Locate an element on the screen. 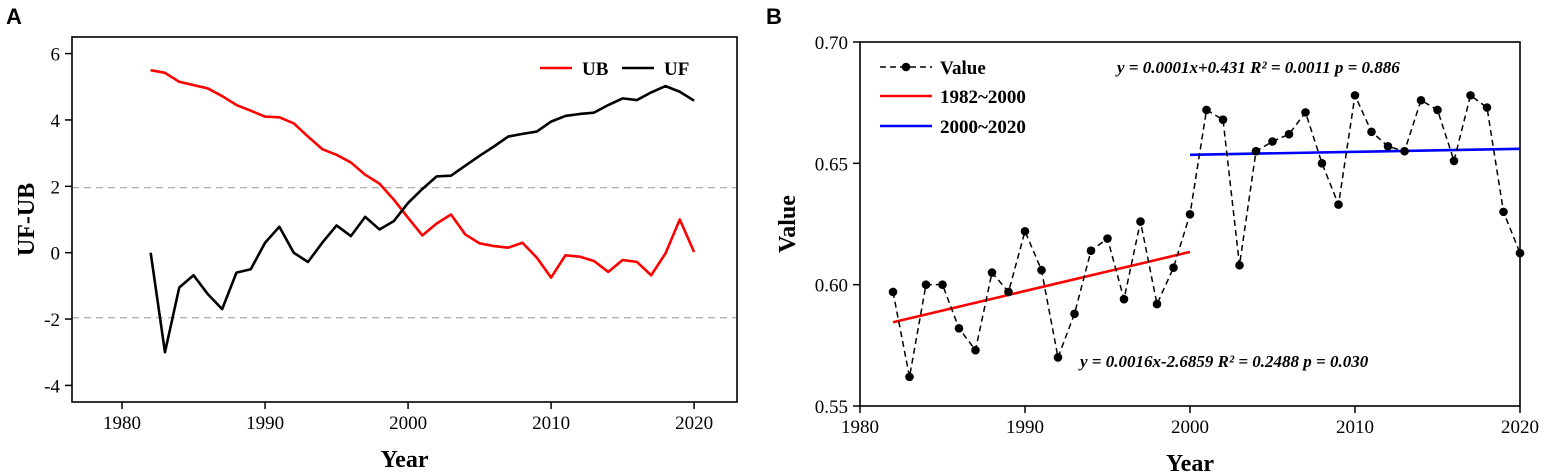  trend-line-1982-2000 is located at coordinates (1041, 287).